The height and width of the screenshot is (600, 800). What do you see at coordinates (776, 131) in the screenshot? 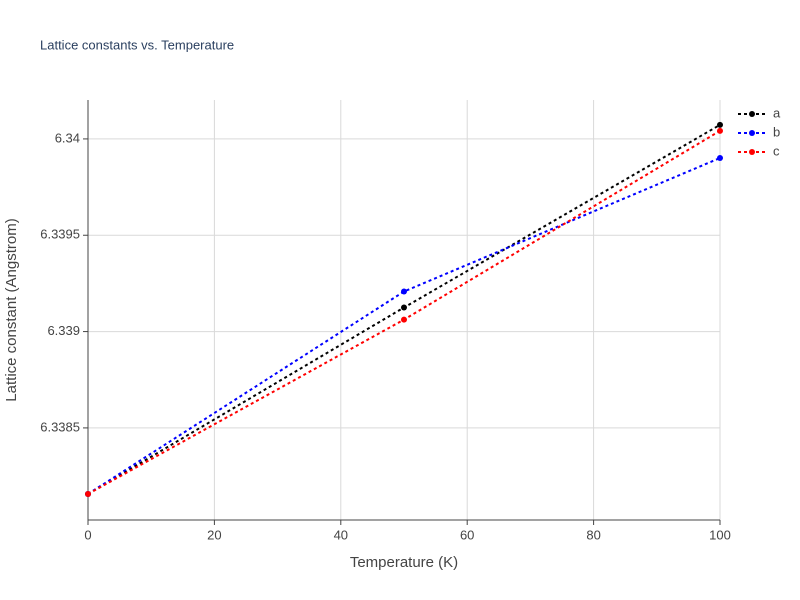
I see `legend-label: b` at bounding box center [776, 131].